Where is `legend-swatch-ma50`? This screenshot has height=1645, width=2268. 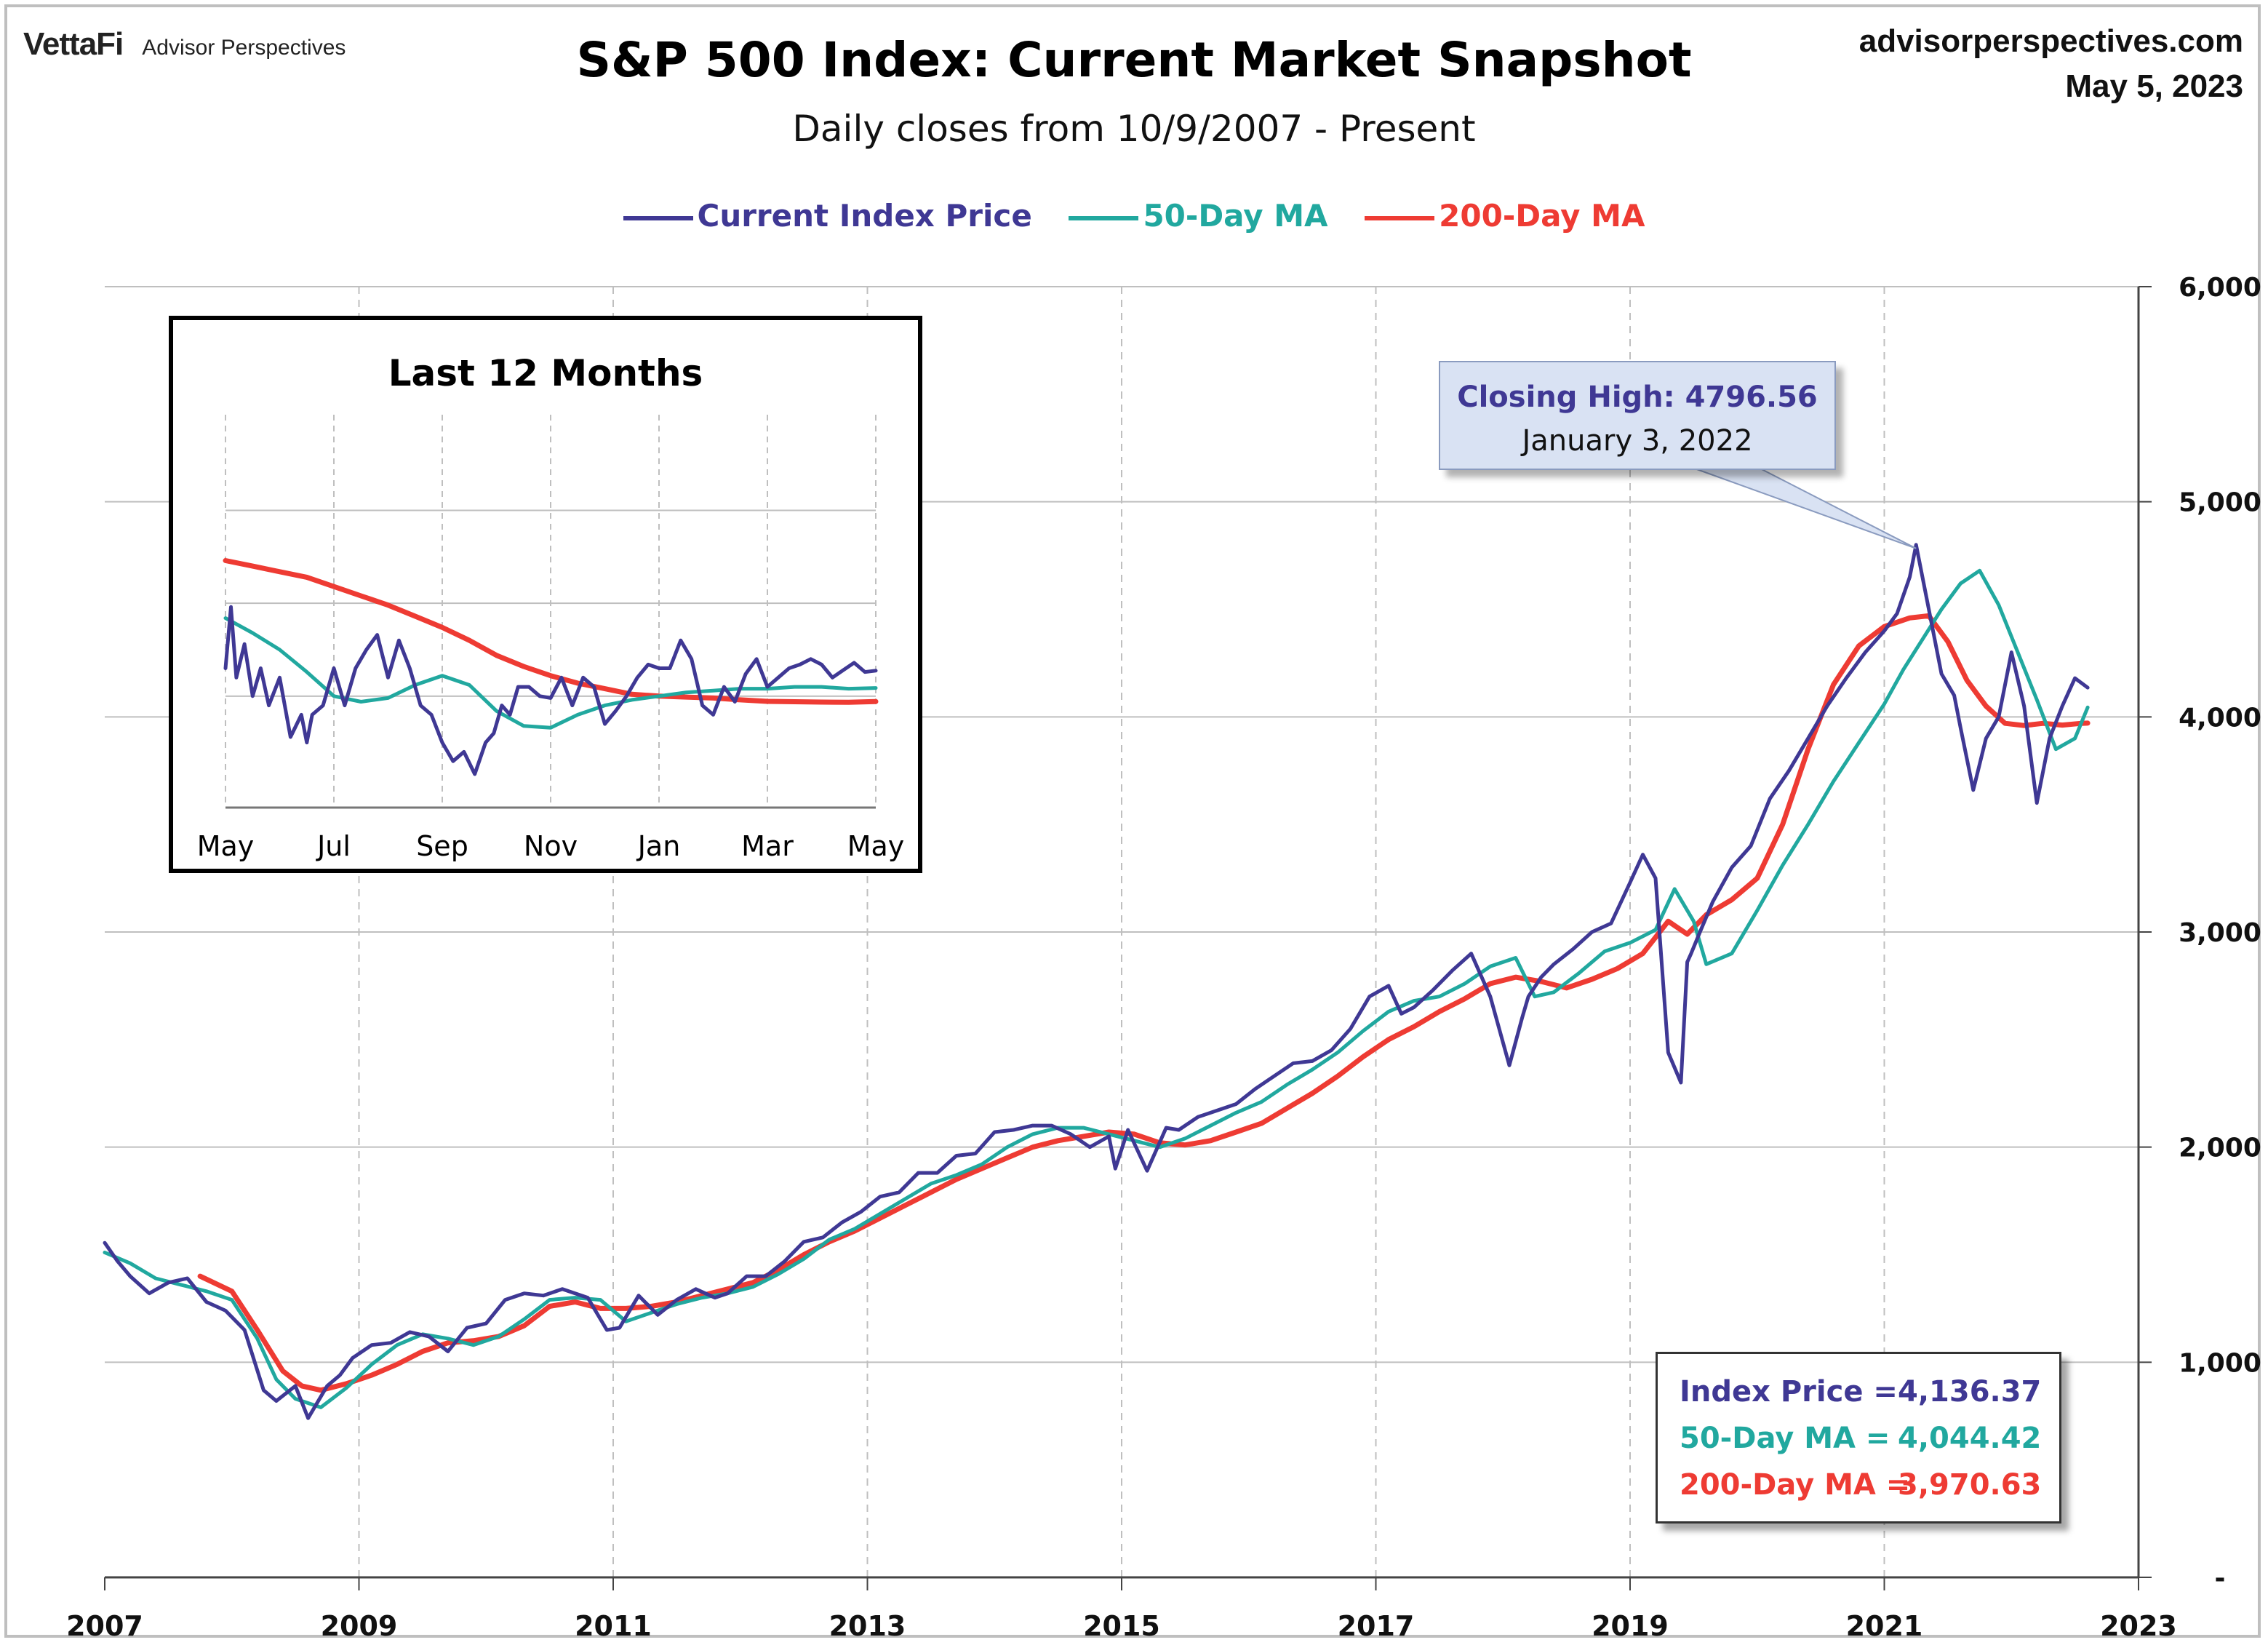 legend-swatch-ma50 is located at coordinates (1104, 218).